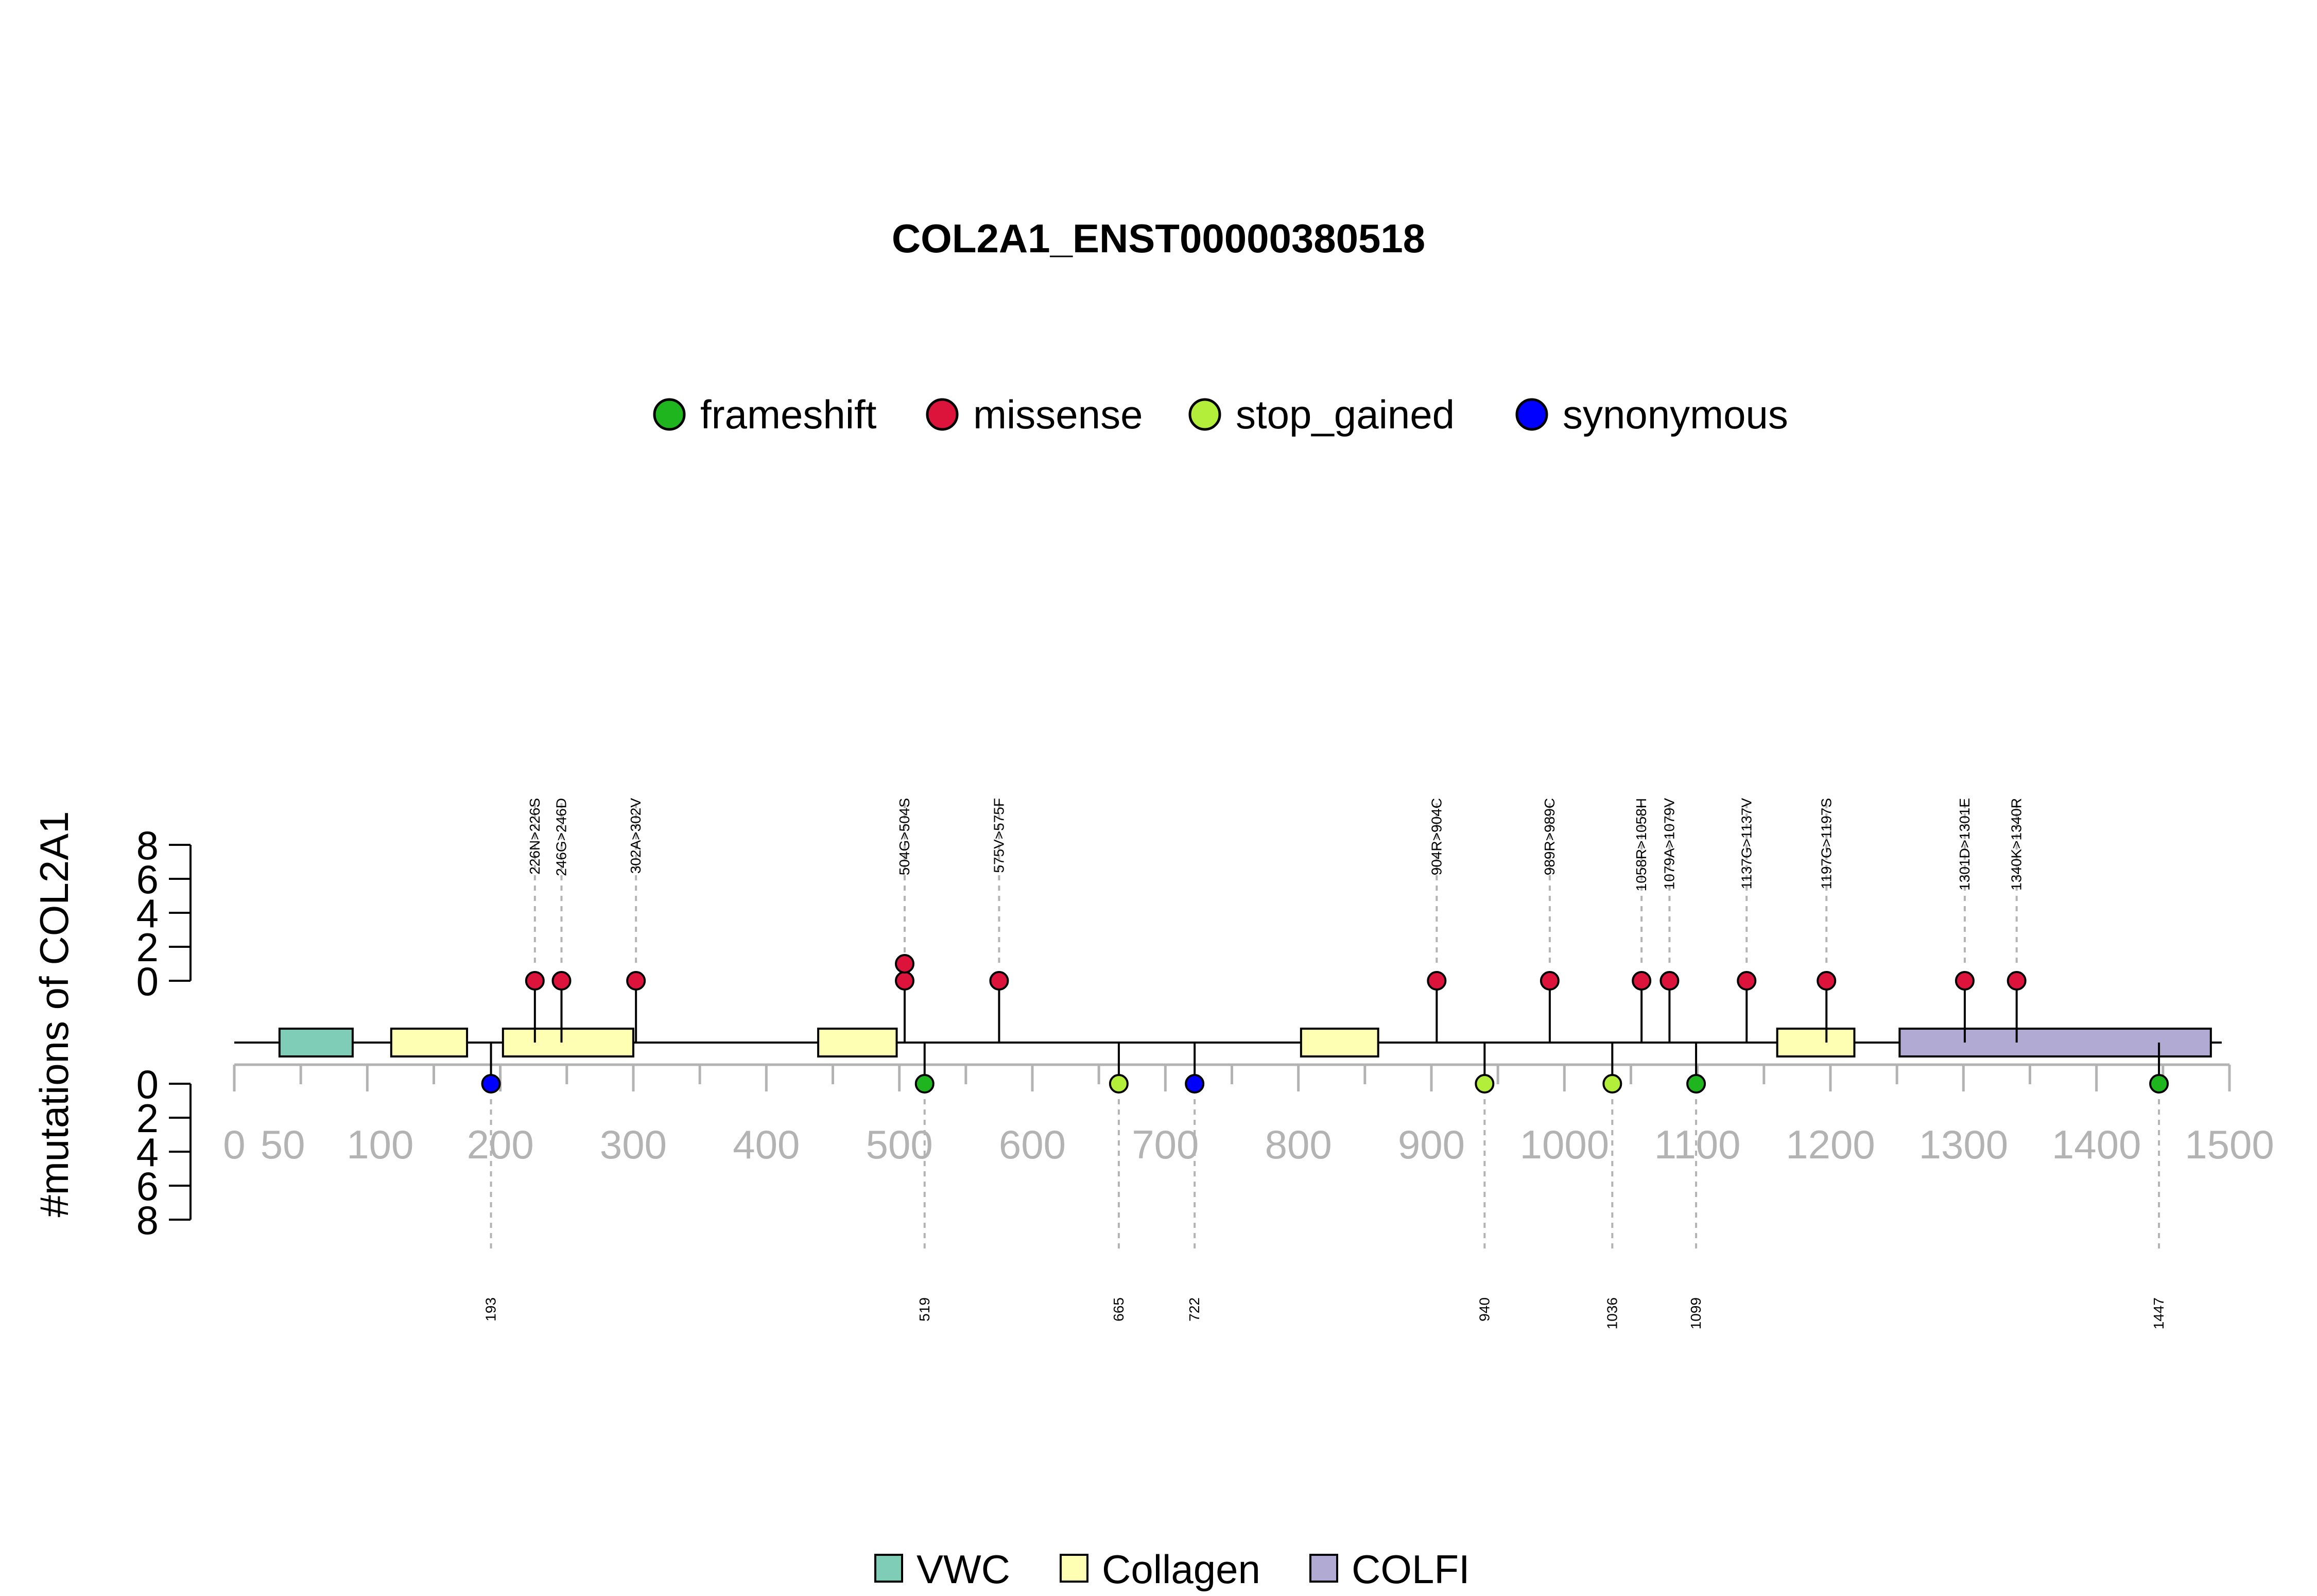 Image resolution: width=2317 pixels, height=1596 pixels. Describe the element at coordinates (1194, 1309) in the screenshot. I see `mutation-label: 722` at that location.